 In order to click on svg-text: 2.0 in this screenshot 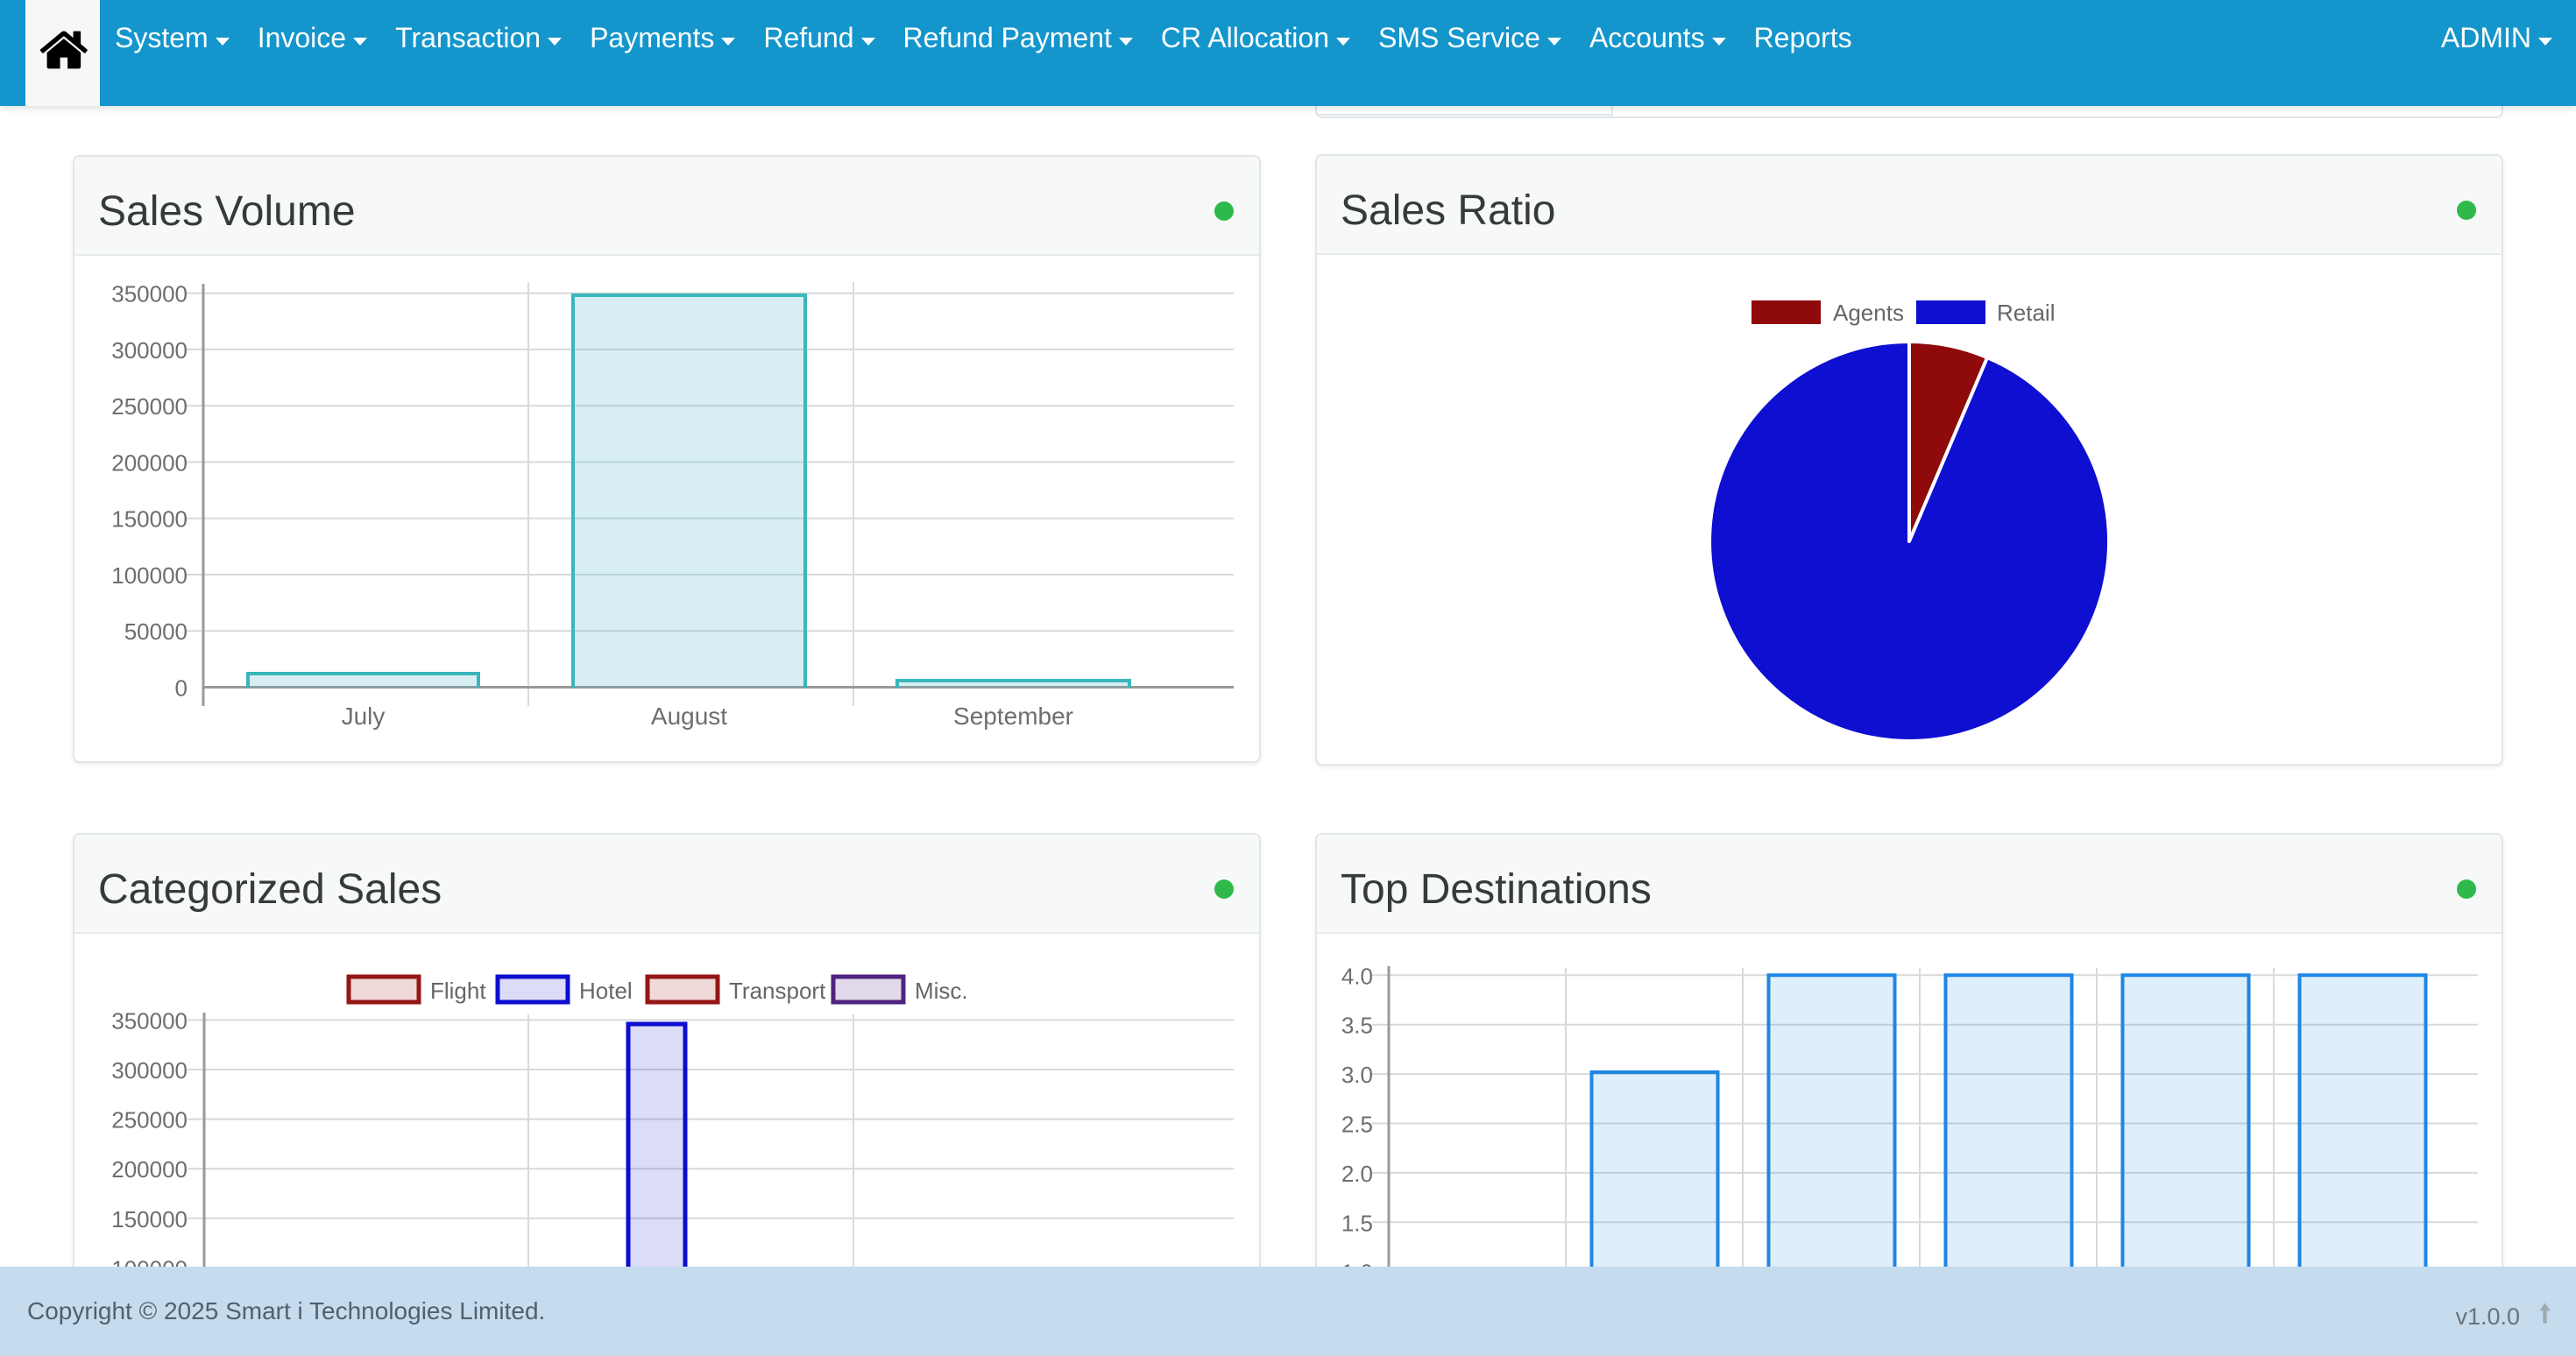, I will do `click(1357, 1174)`.